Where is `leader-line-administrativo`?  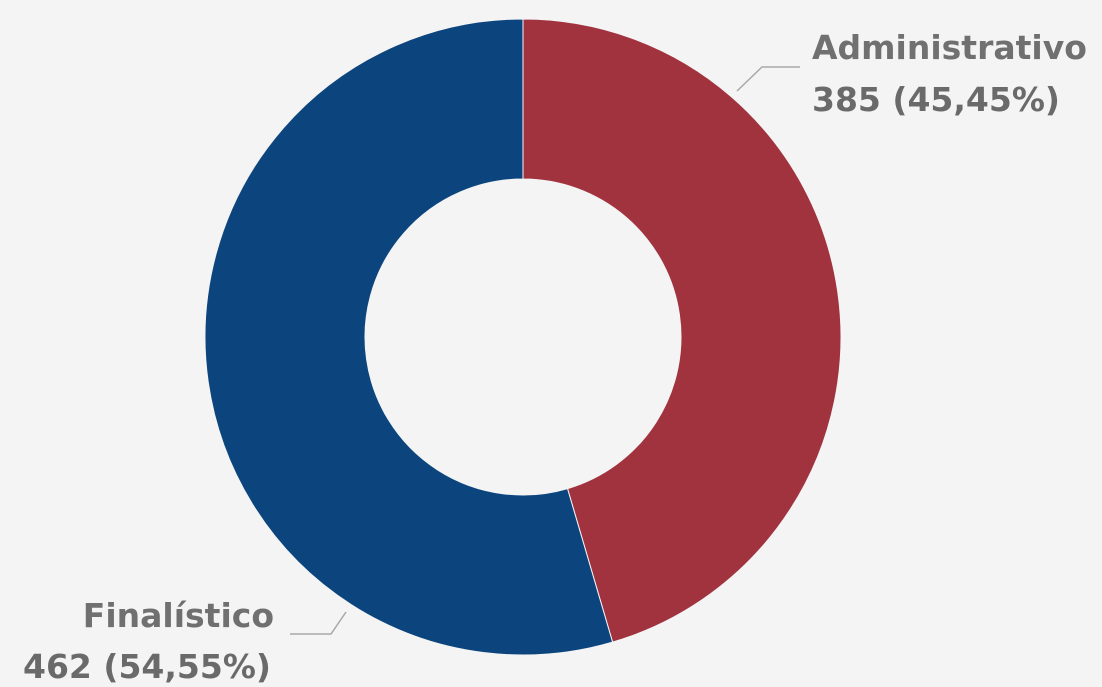 leader-line-administrativo is located at coordinates (768, 79).